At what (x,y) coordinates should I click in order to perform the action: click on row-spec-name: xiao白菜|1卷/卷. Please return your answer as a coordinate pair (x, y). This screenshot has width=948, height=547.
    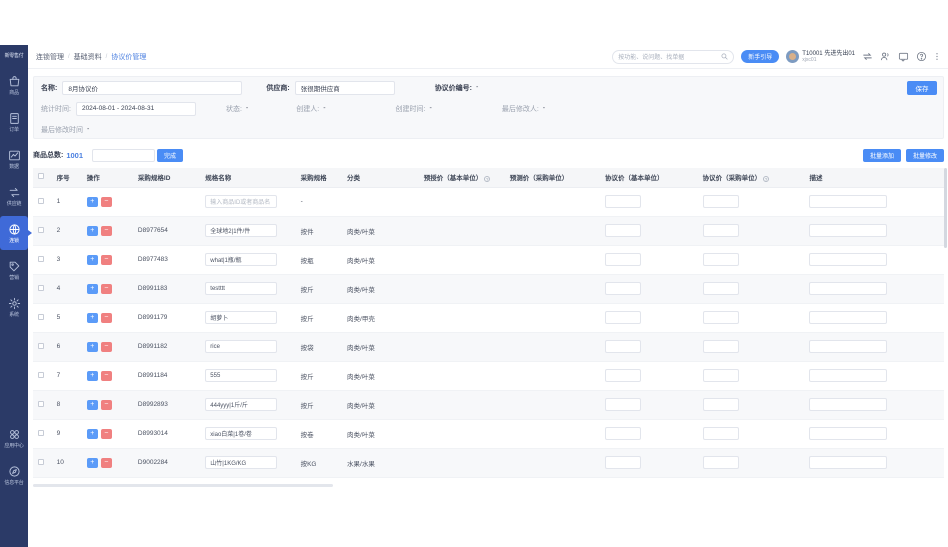
    Looking at the image, I should click on (248, 434).